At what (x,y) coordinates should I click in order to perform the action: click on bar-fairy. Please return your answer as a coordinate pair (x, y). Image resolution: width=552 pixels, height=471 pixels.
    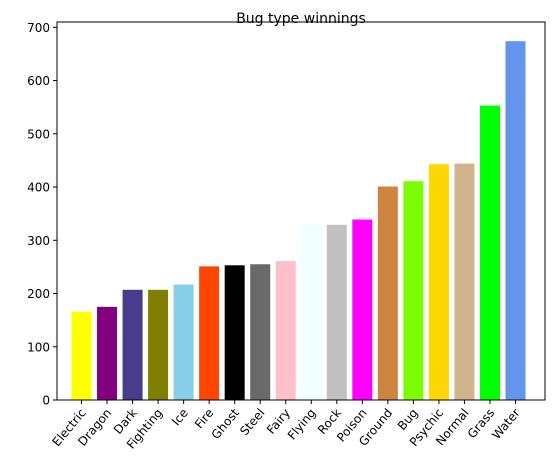
    Looking at the image, I should click on (285, 330).